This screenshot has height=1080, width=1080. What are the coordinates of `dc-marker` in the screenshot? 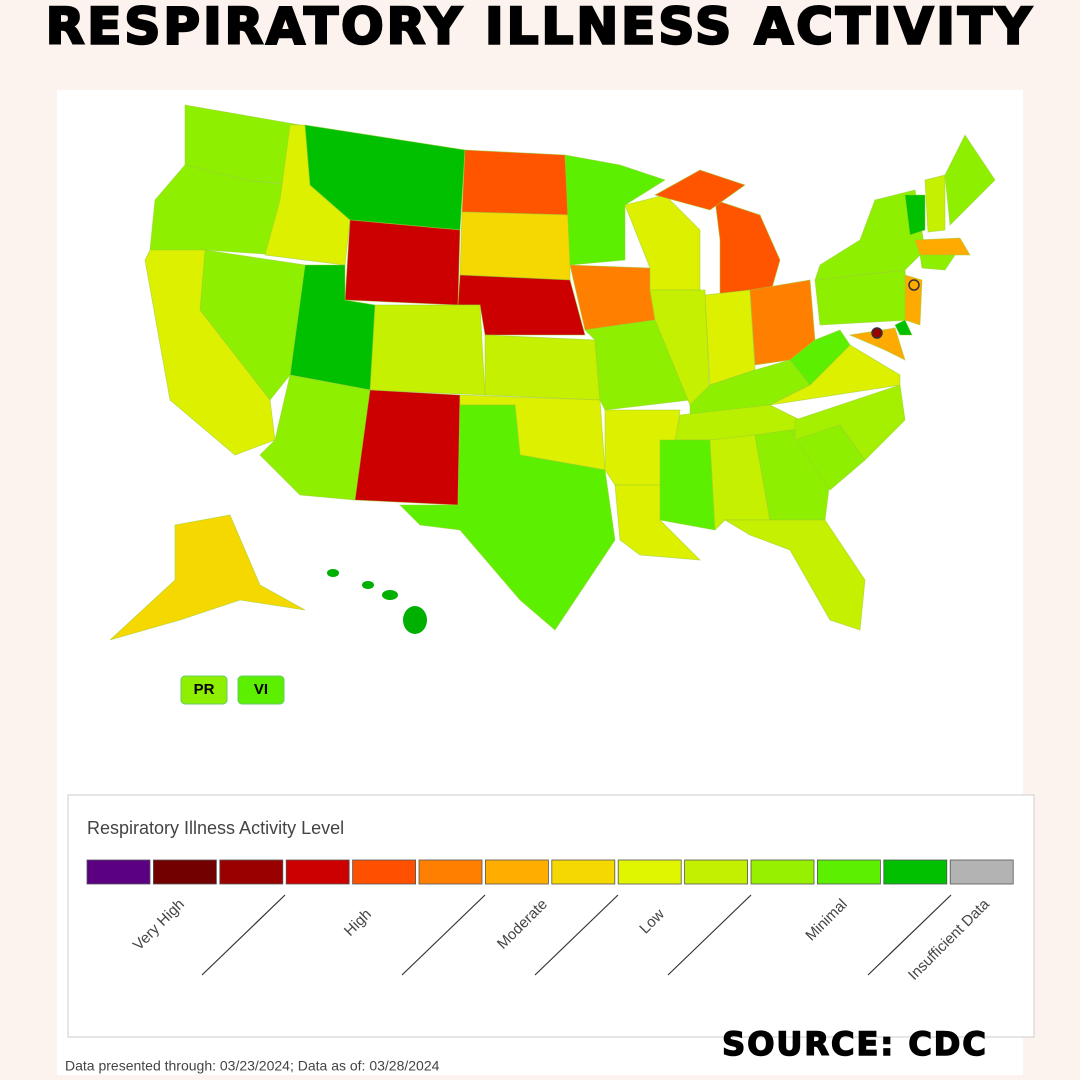 It's located at (877, 333).